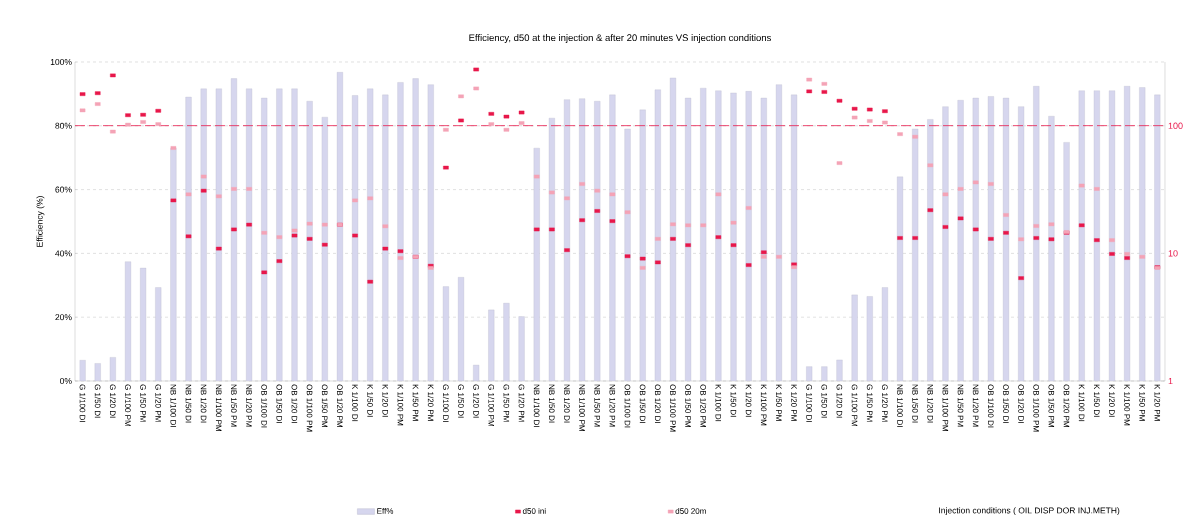  Describe the element at coordinates (703, 405) in the screenshot. I see `x-tick-label: OB 1/20 PM` at that location.